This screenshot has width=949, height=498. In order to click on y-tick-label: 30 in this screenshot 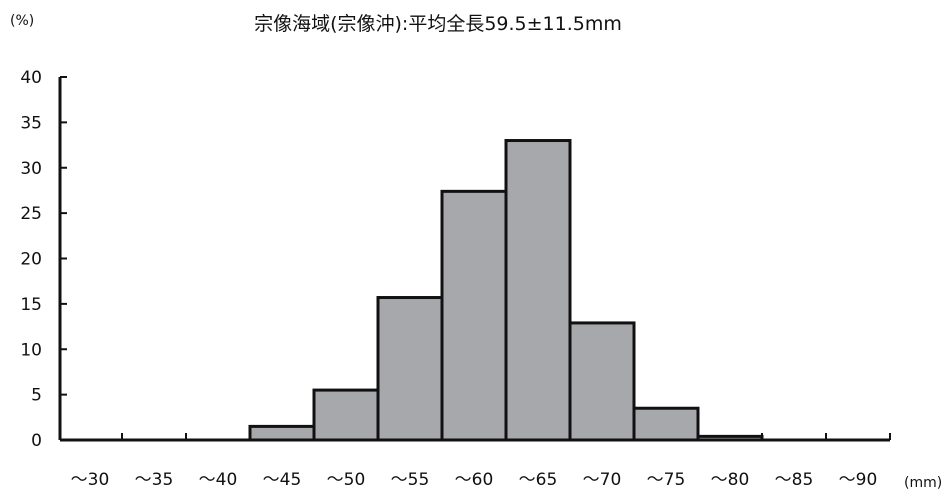, I will do `click(31, 169)`.